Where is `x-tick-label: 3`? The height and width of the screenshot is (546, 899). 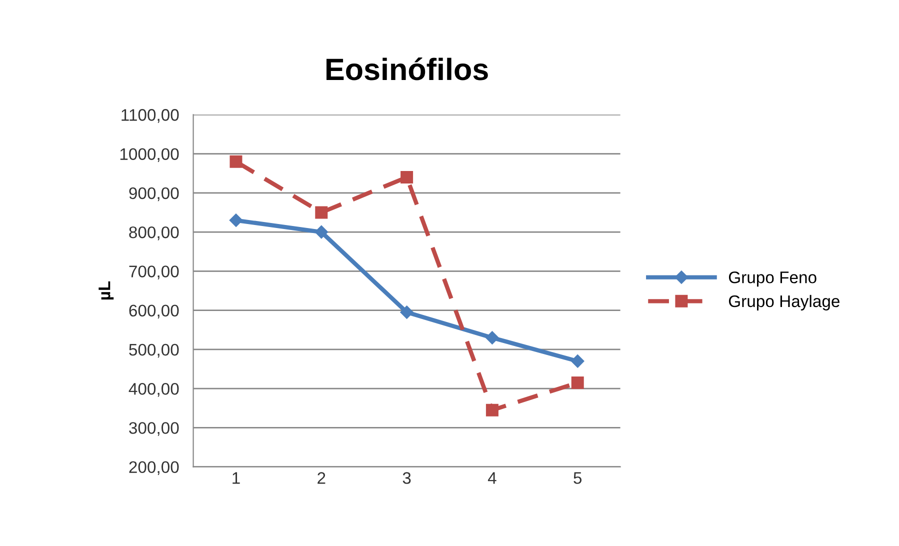
x-tick-label: 3 is located at coordinates (406, 478).